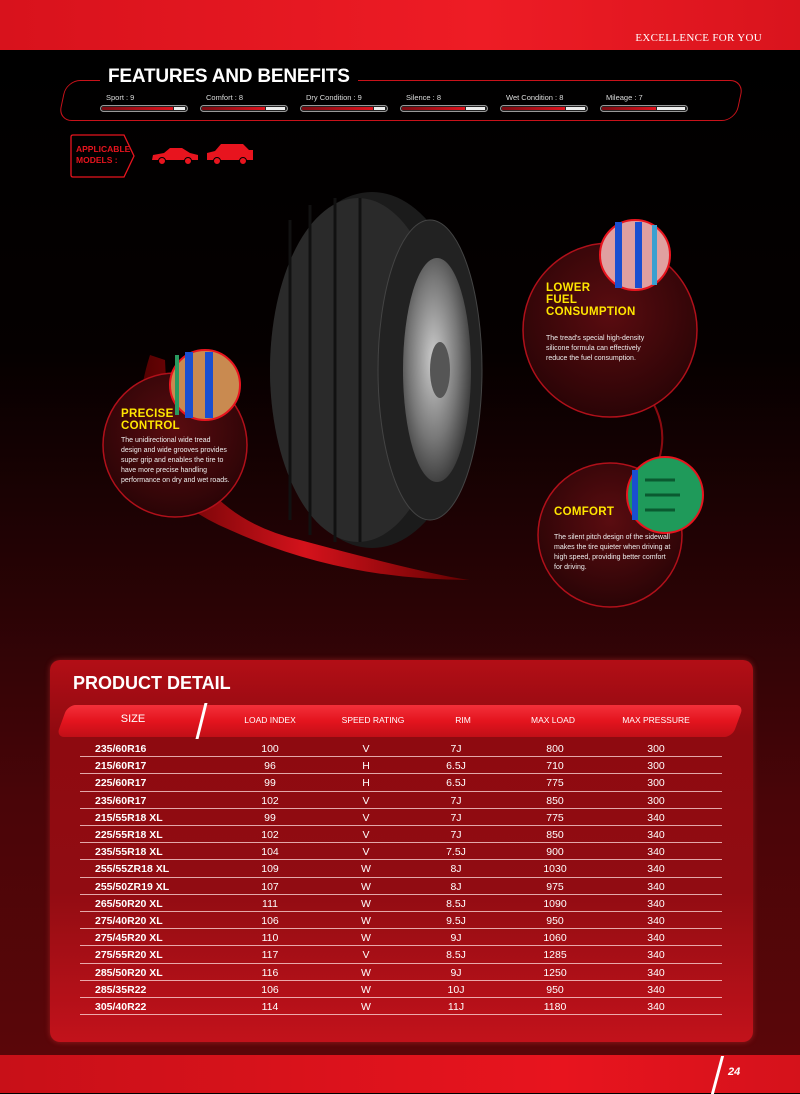  I want to click on table-cell: 1250, so click(555, 972).